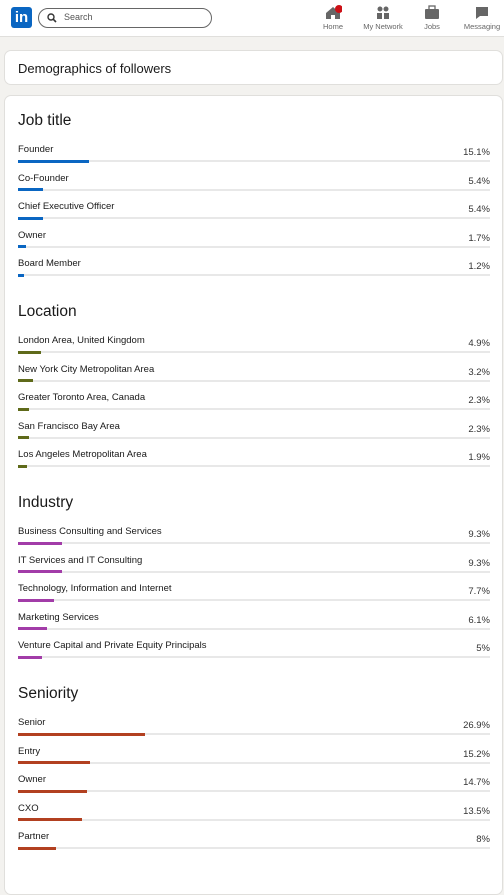 The image size is (504, 895). What do you see at coordinates (47, 311) in the screenshot?
I see `section-title: Location` at bounding box center [47, 311].